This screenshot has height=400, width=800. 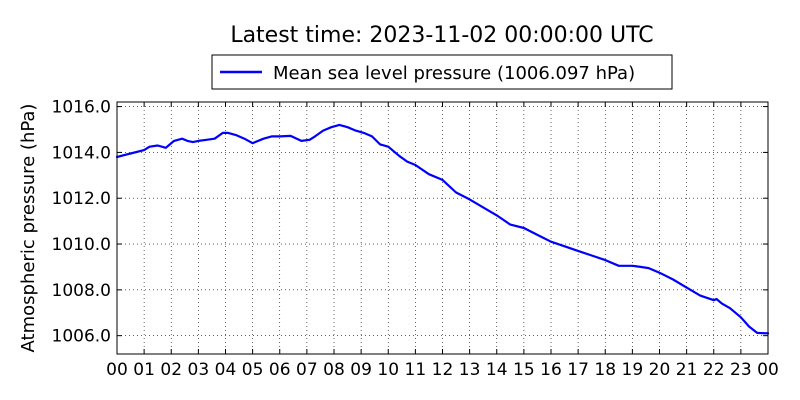 I want to click on y-tick-label: 1006.0, so click(x=81, y=337).